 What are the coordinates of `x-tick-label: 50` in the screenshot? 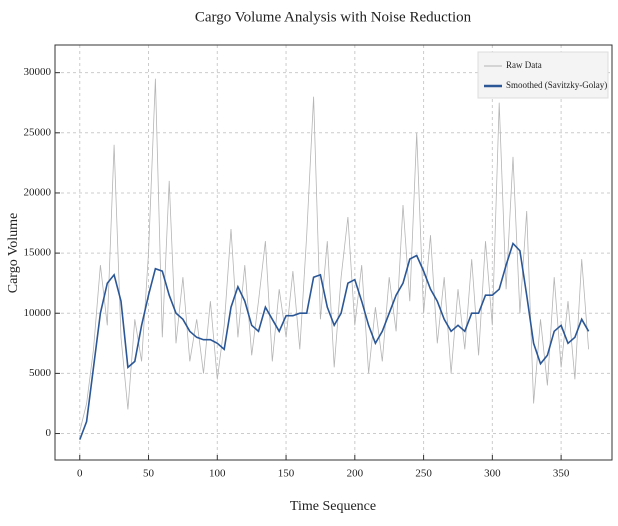 It's located at (149, 474).